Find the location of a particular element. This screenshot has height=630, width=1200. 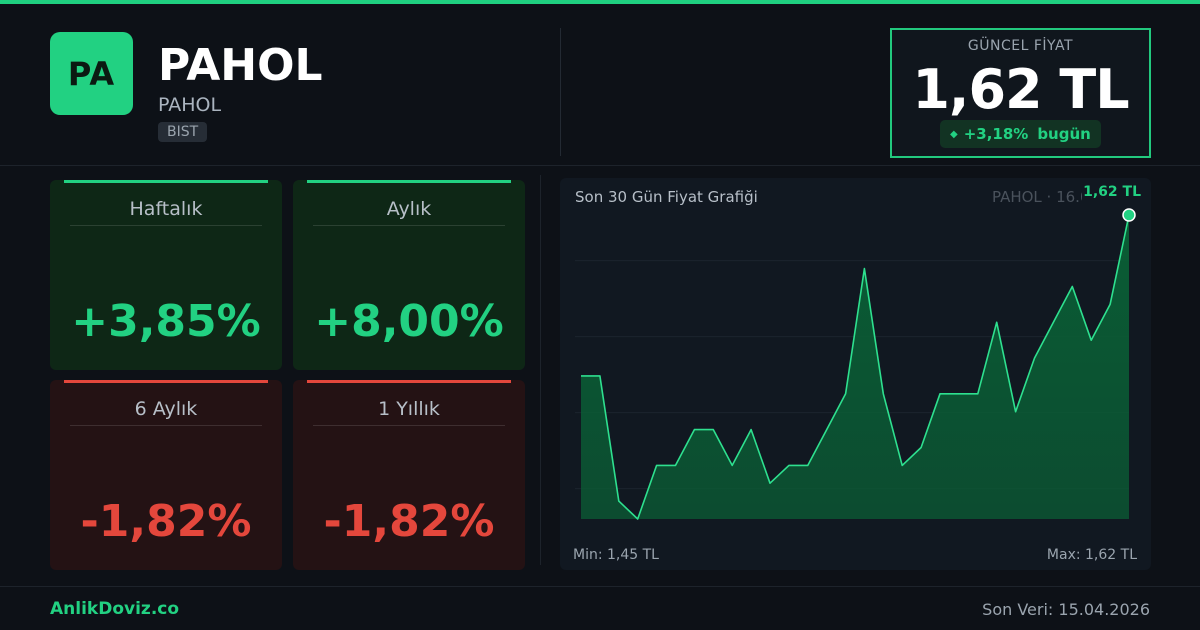

chart-title: Son 30 Gün Fiyat Grafiği is located at coordinates (666, 197).